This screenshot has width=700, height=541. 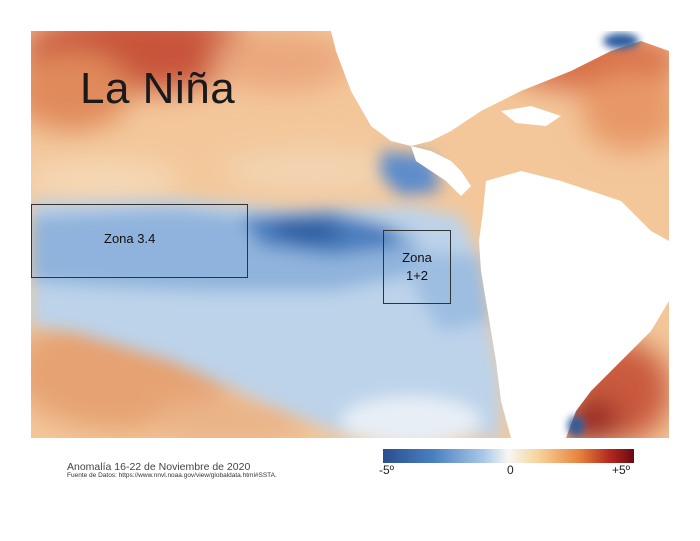 I want to click on colorbar, so click(x=508, y=456).